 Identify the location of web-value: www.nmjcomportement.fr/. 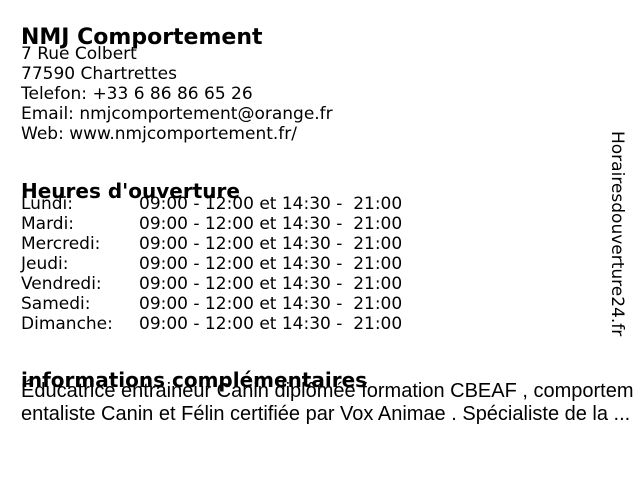
(183, 134).